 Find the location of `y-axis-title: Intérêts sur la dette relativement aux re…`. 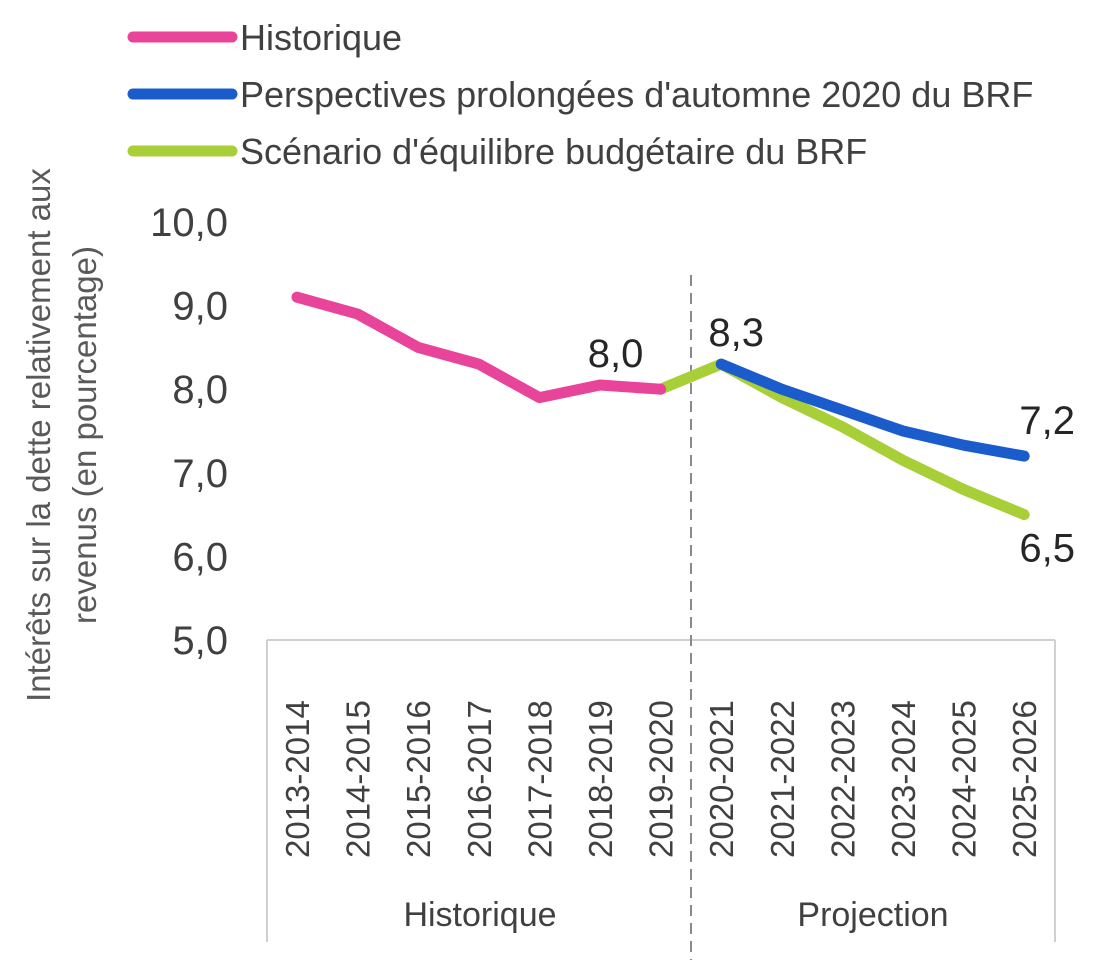

y-axis-title: Intérêts sur la dette relativement aux re… is located at coordinates (61, 435).